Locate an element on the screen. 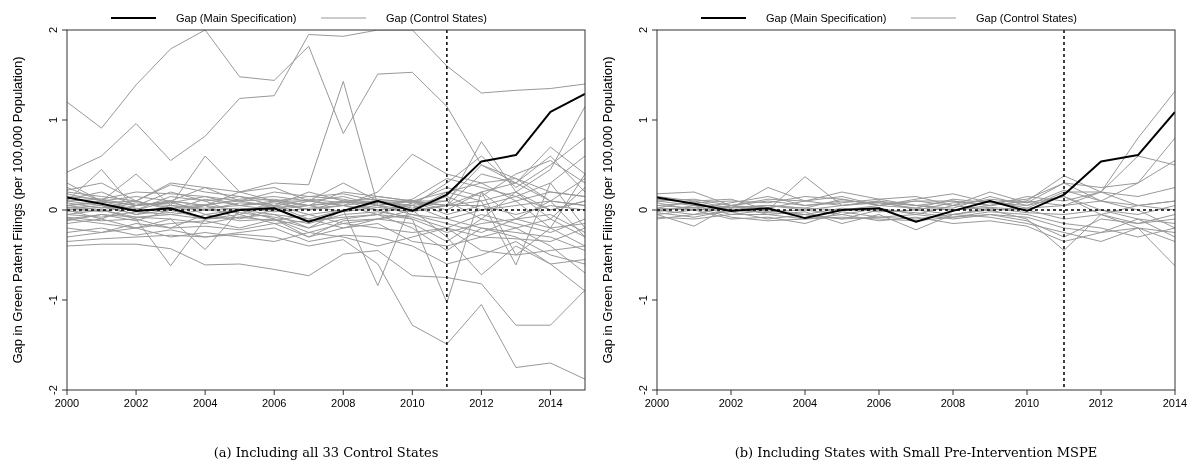 Image resolution: width=1193 pixels, height=473 pixels. text: (b) Including States with Small Pre-Intervention MSPE is located at coordinates (916, 452).